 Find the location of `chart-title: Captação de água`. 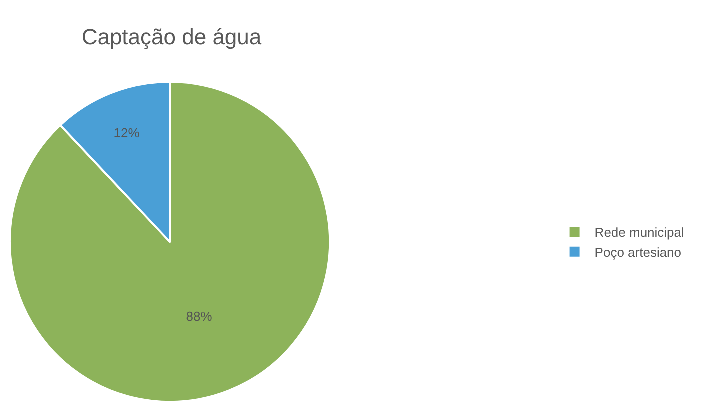

chart-title: Captação de água is located at coordinates (172, 37).